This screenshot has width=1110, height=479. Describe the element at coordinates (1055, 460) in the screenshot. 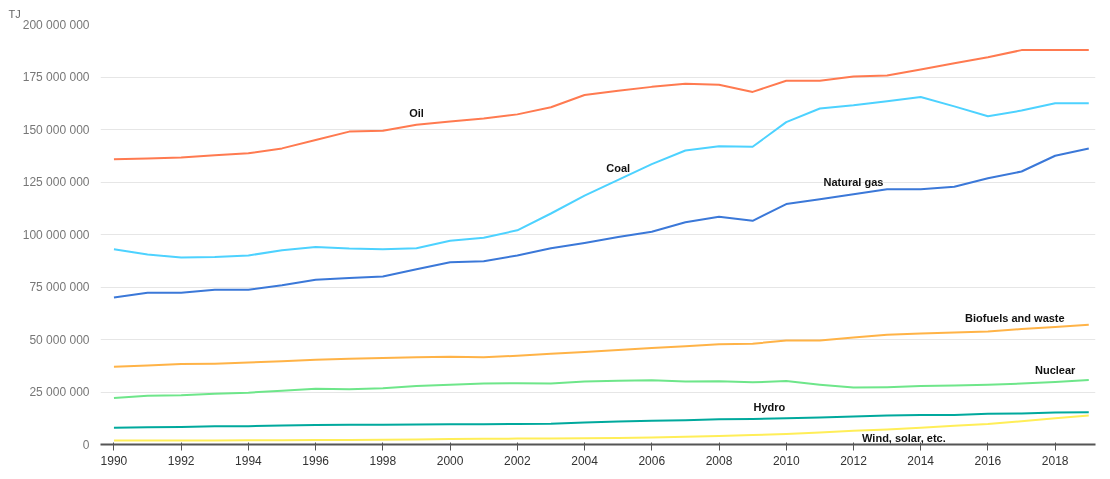

I see `x-tick-label: 2018` at that location.